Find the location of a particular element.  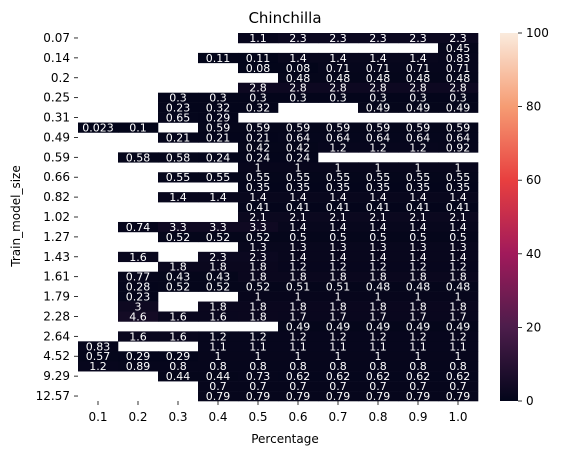

cell-value-label: 0.35 is located at coordinates (338, 187).